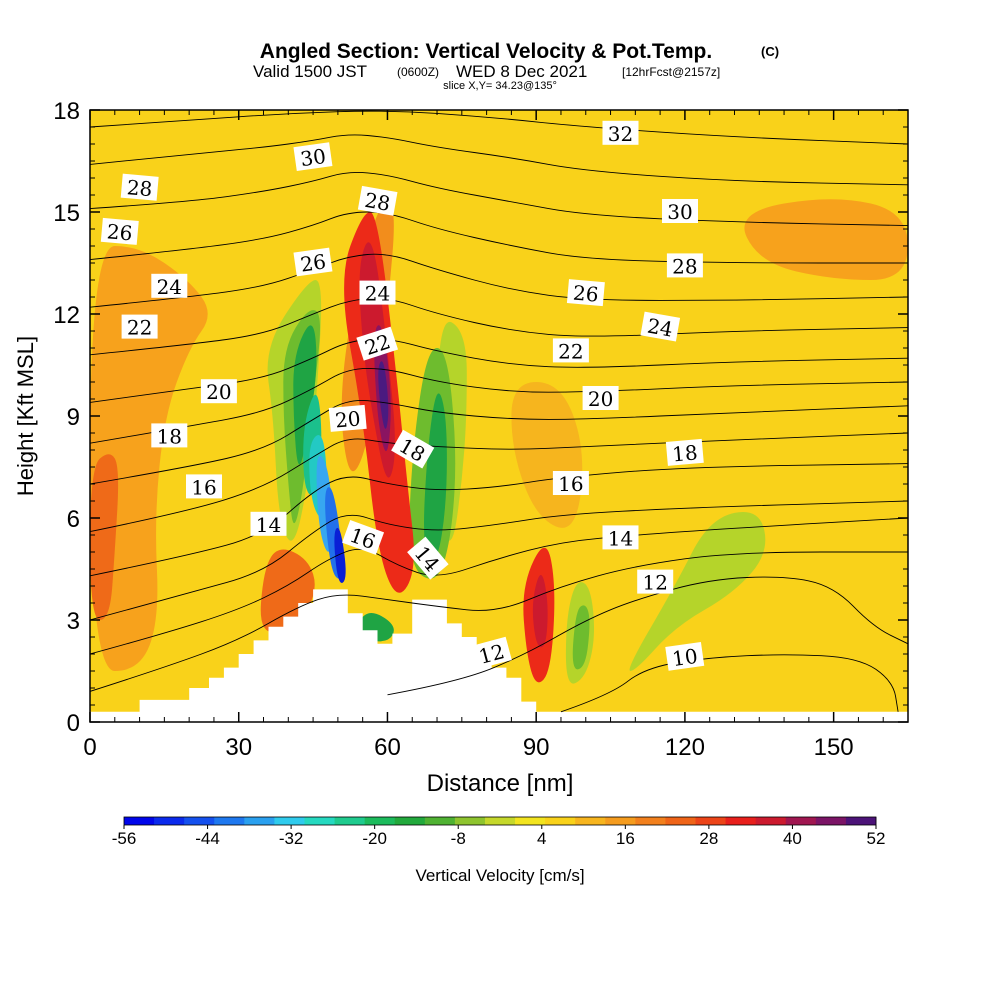 The image size is (1000, 1000). What do you see at coordinates (89, 747) in the screenshot?
I see `x-tick-label: 0` at bounding box center [89, 747].